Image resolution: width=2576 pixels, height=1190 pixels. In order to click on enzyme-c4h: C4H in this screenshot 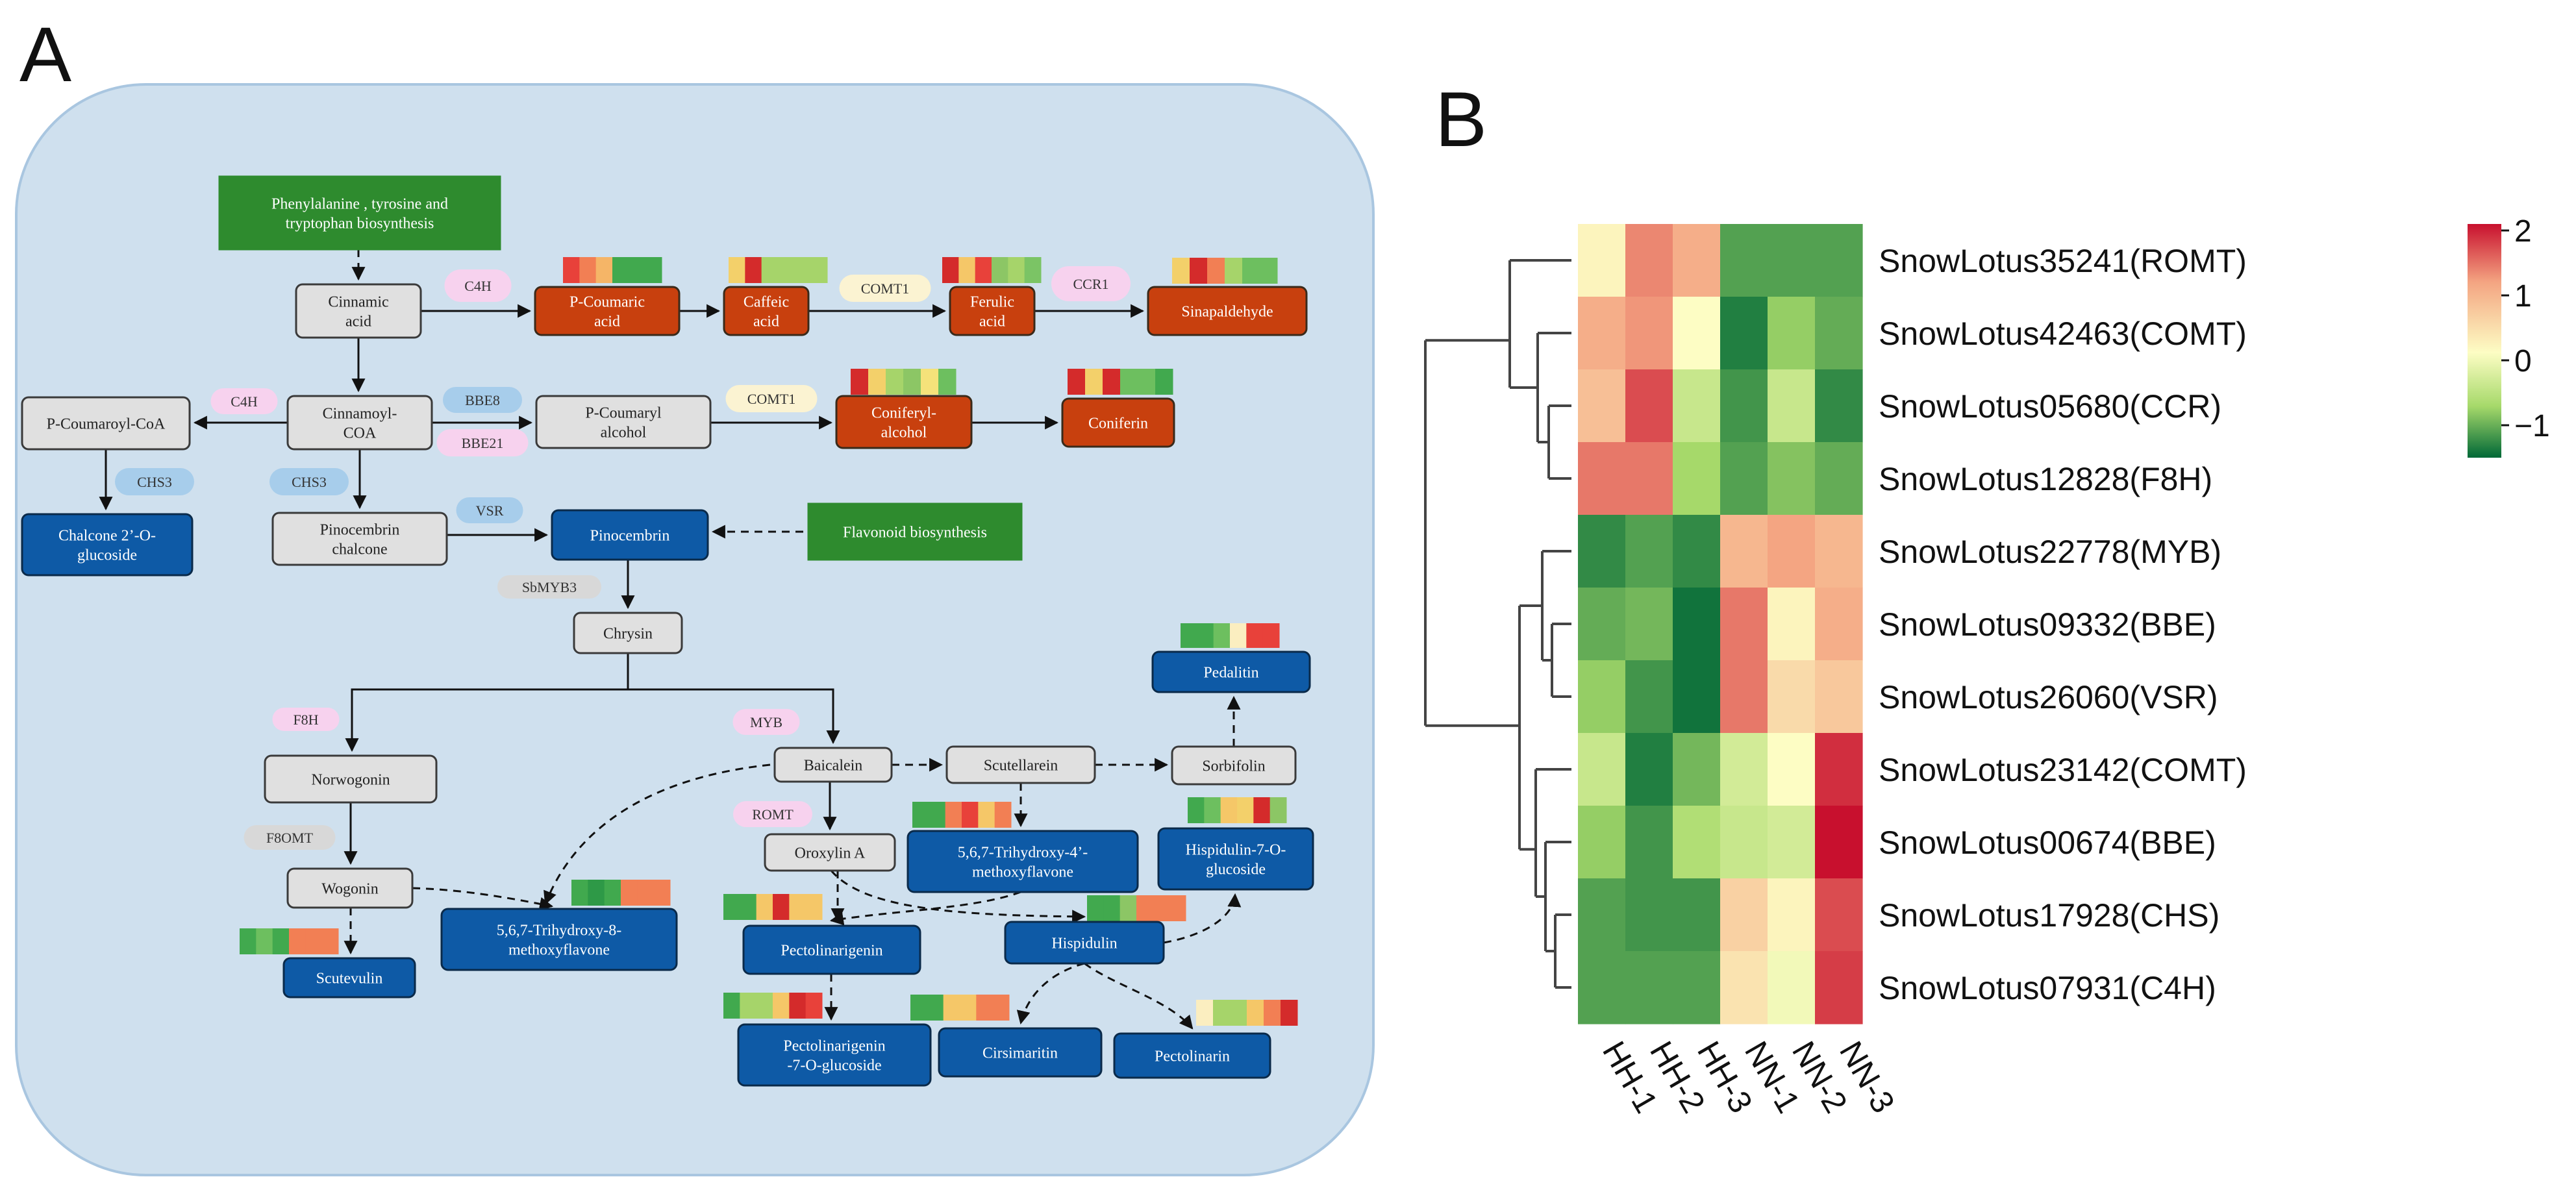, I will do `click(478, 285)`.